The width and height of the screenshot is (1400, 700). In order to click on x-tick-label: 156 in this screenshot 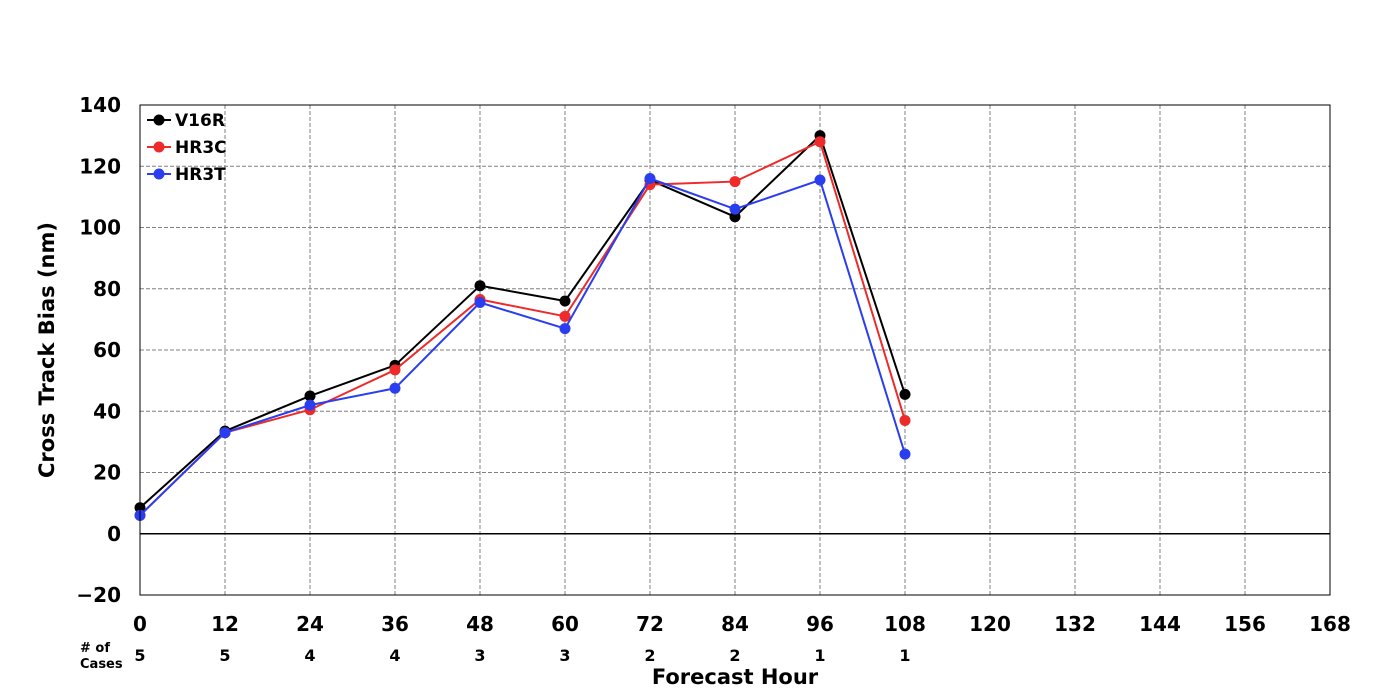, I will do `click(1245, 624)`.